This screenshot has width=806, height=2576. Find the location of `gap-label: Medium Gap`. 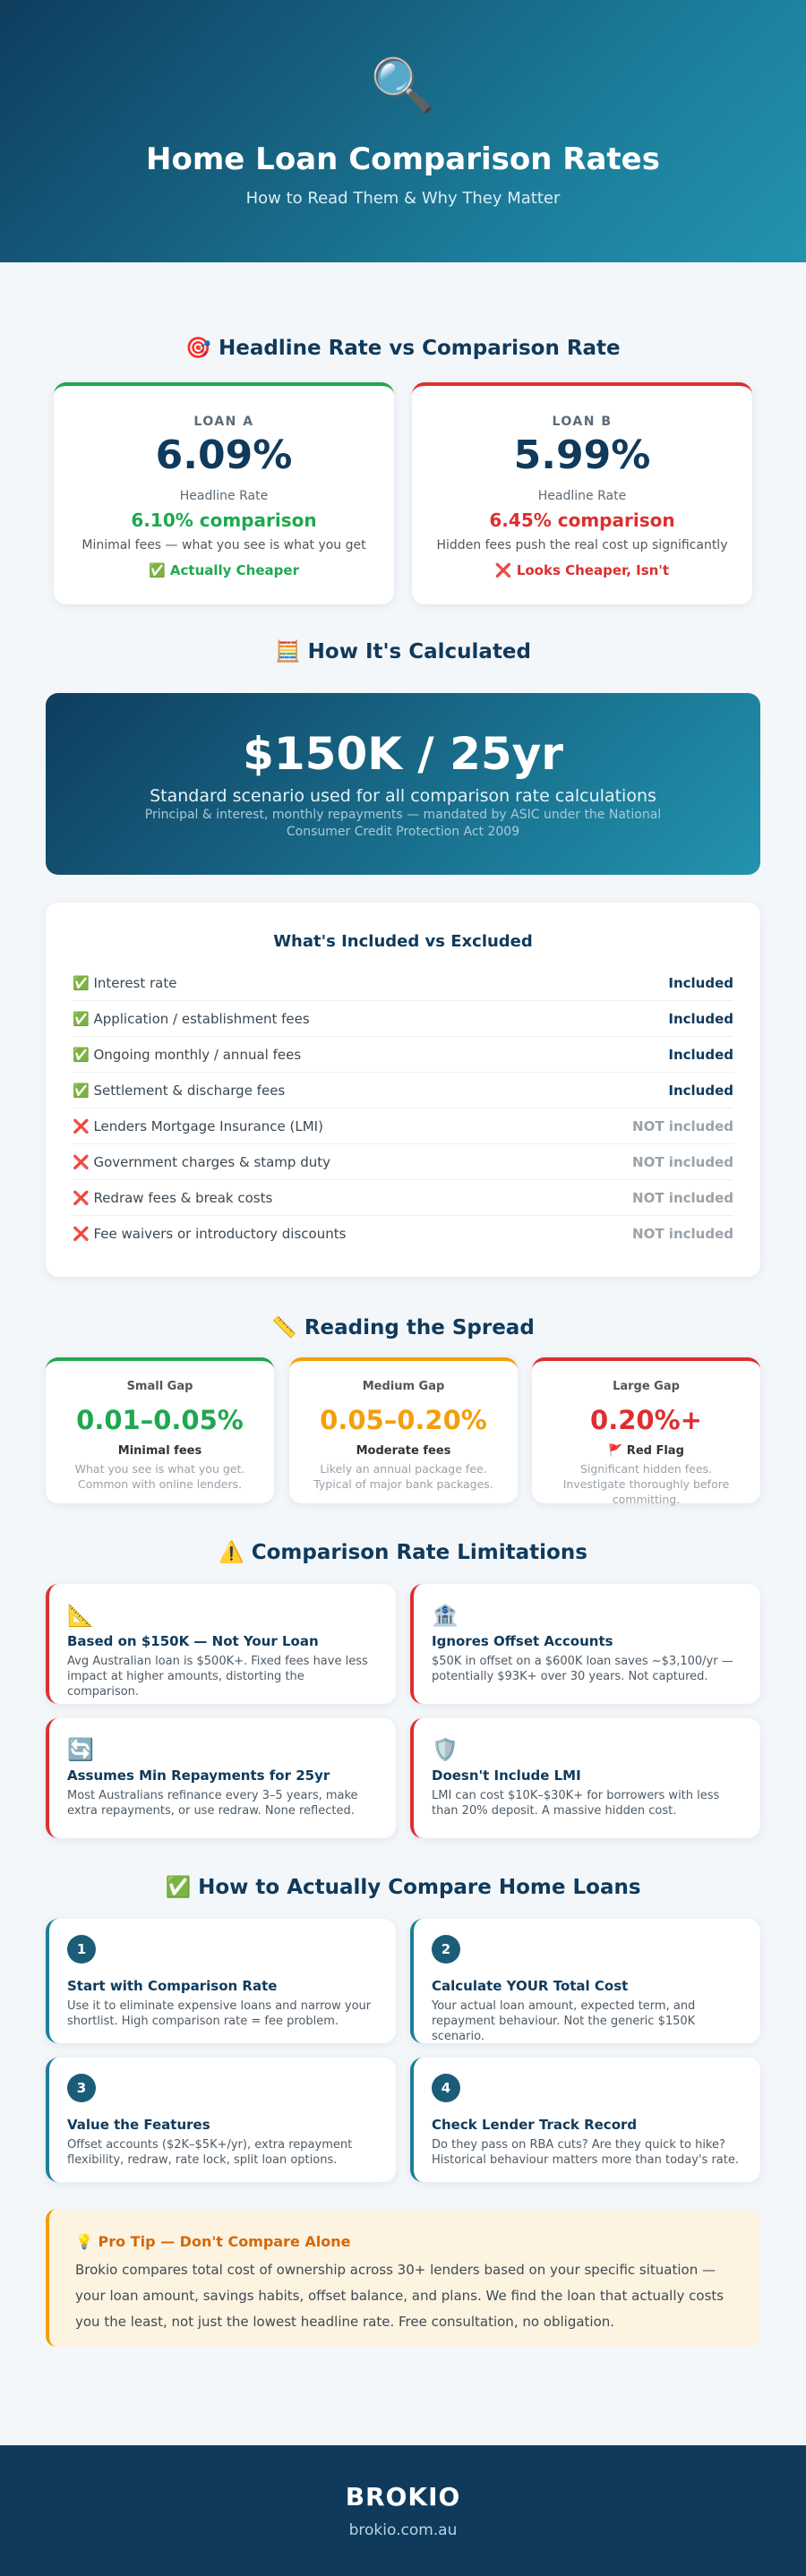

gap-label: Medium Gap is located at coordinates (403, 1386).